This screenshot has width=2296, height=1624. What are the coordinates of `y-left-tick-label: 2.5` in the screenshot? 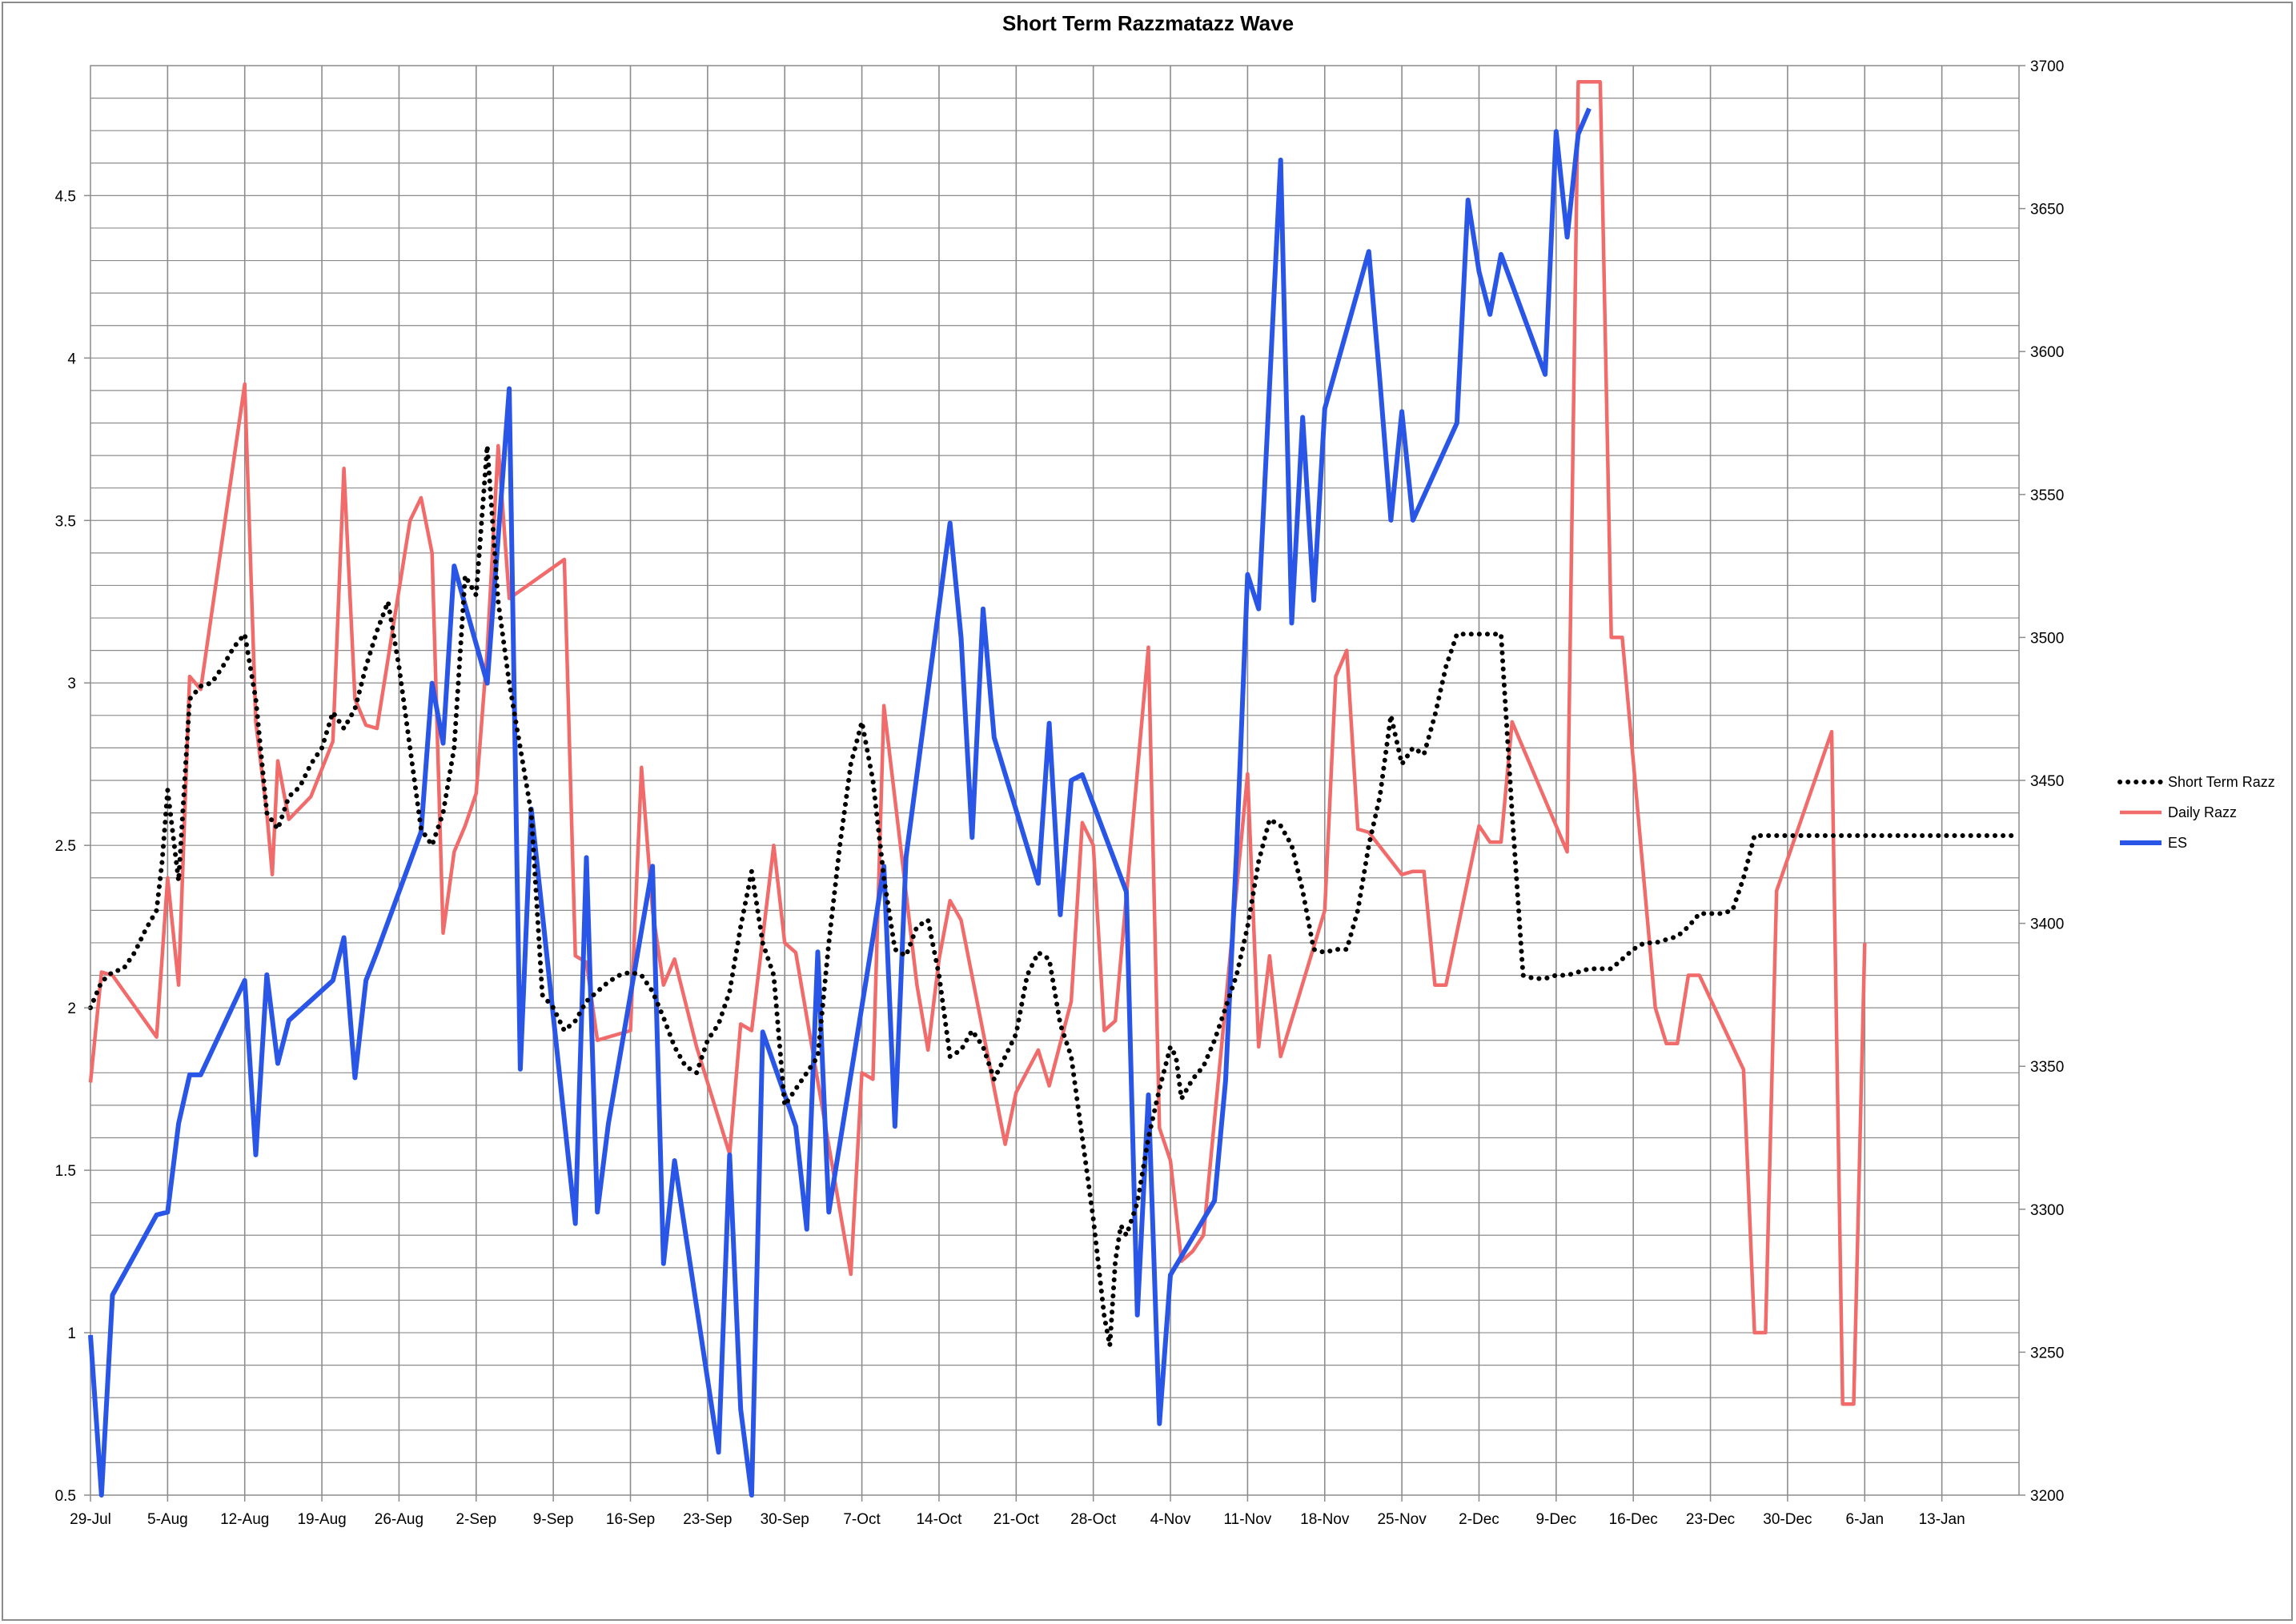 It's located at (65, 846).